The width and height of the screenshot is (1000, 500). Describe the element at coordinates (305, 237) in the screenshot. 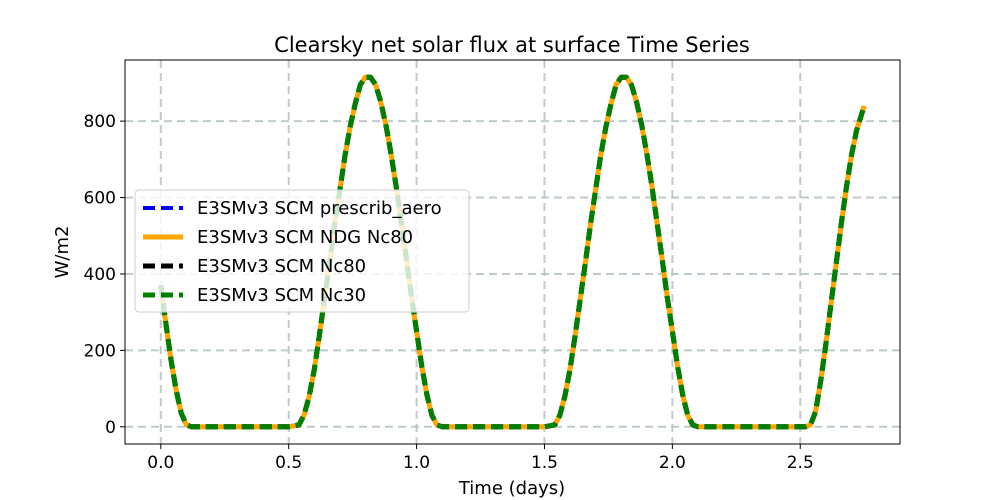

I see `legend-label-2: E3SMv3 SCM NDG Nc80` at that location.